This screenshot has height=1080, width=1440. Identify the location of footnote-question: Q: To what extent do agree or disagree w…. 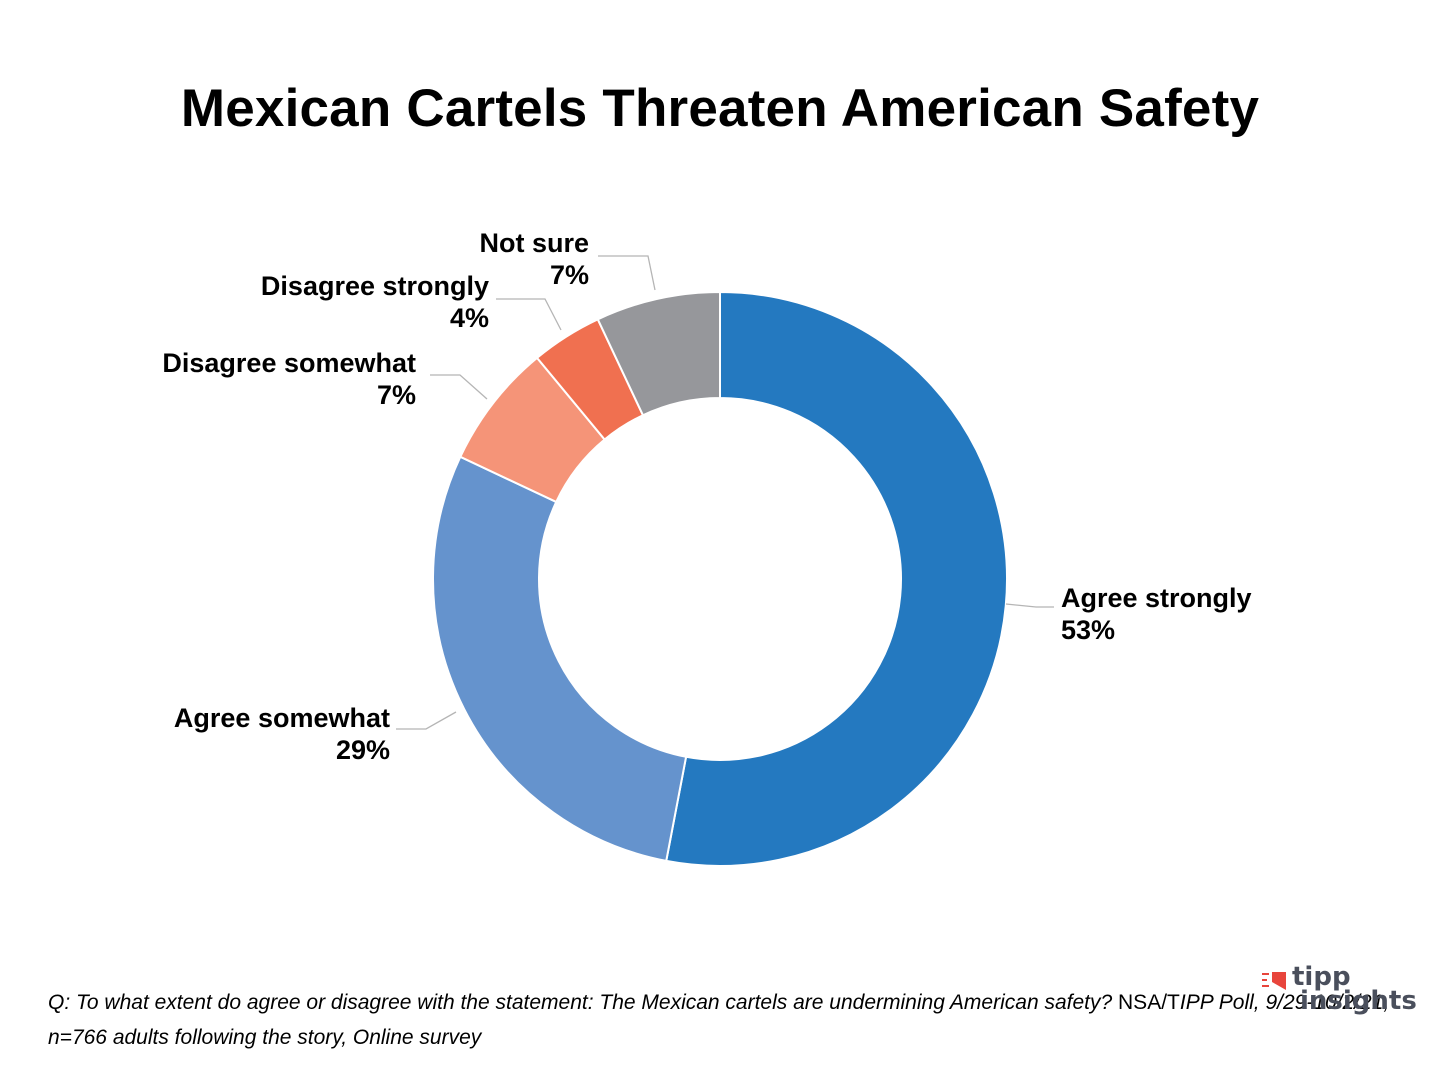
(580, 1002).